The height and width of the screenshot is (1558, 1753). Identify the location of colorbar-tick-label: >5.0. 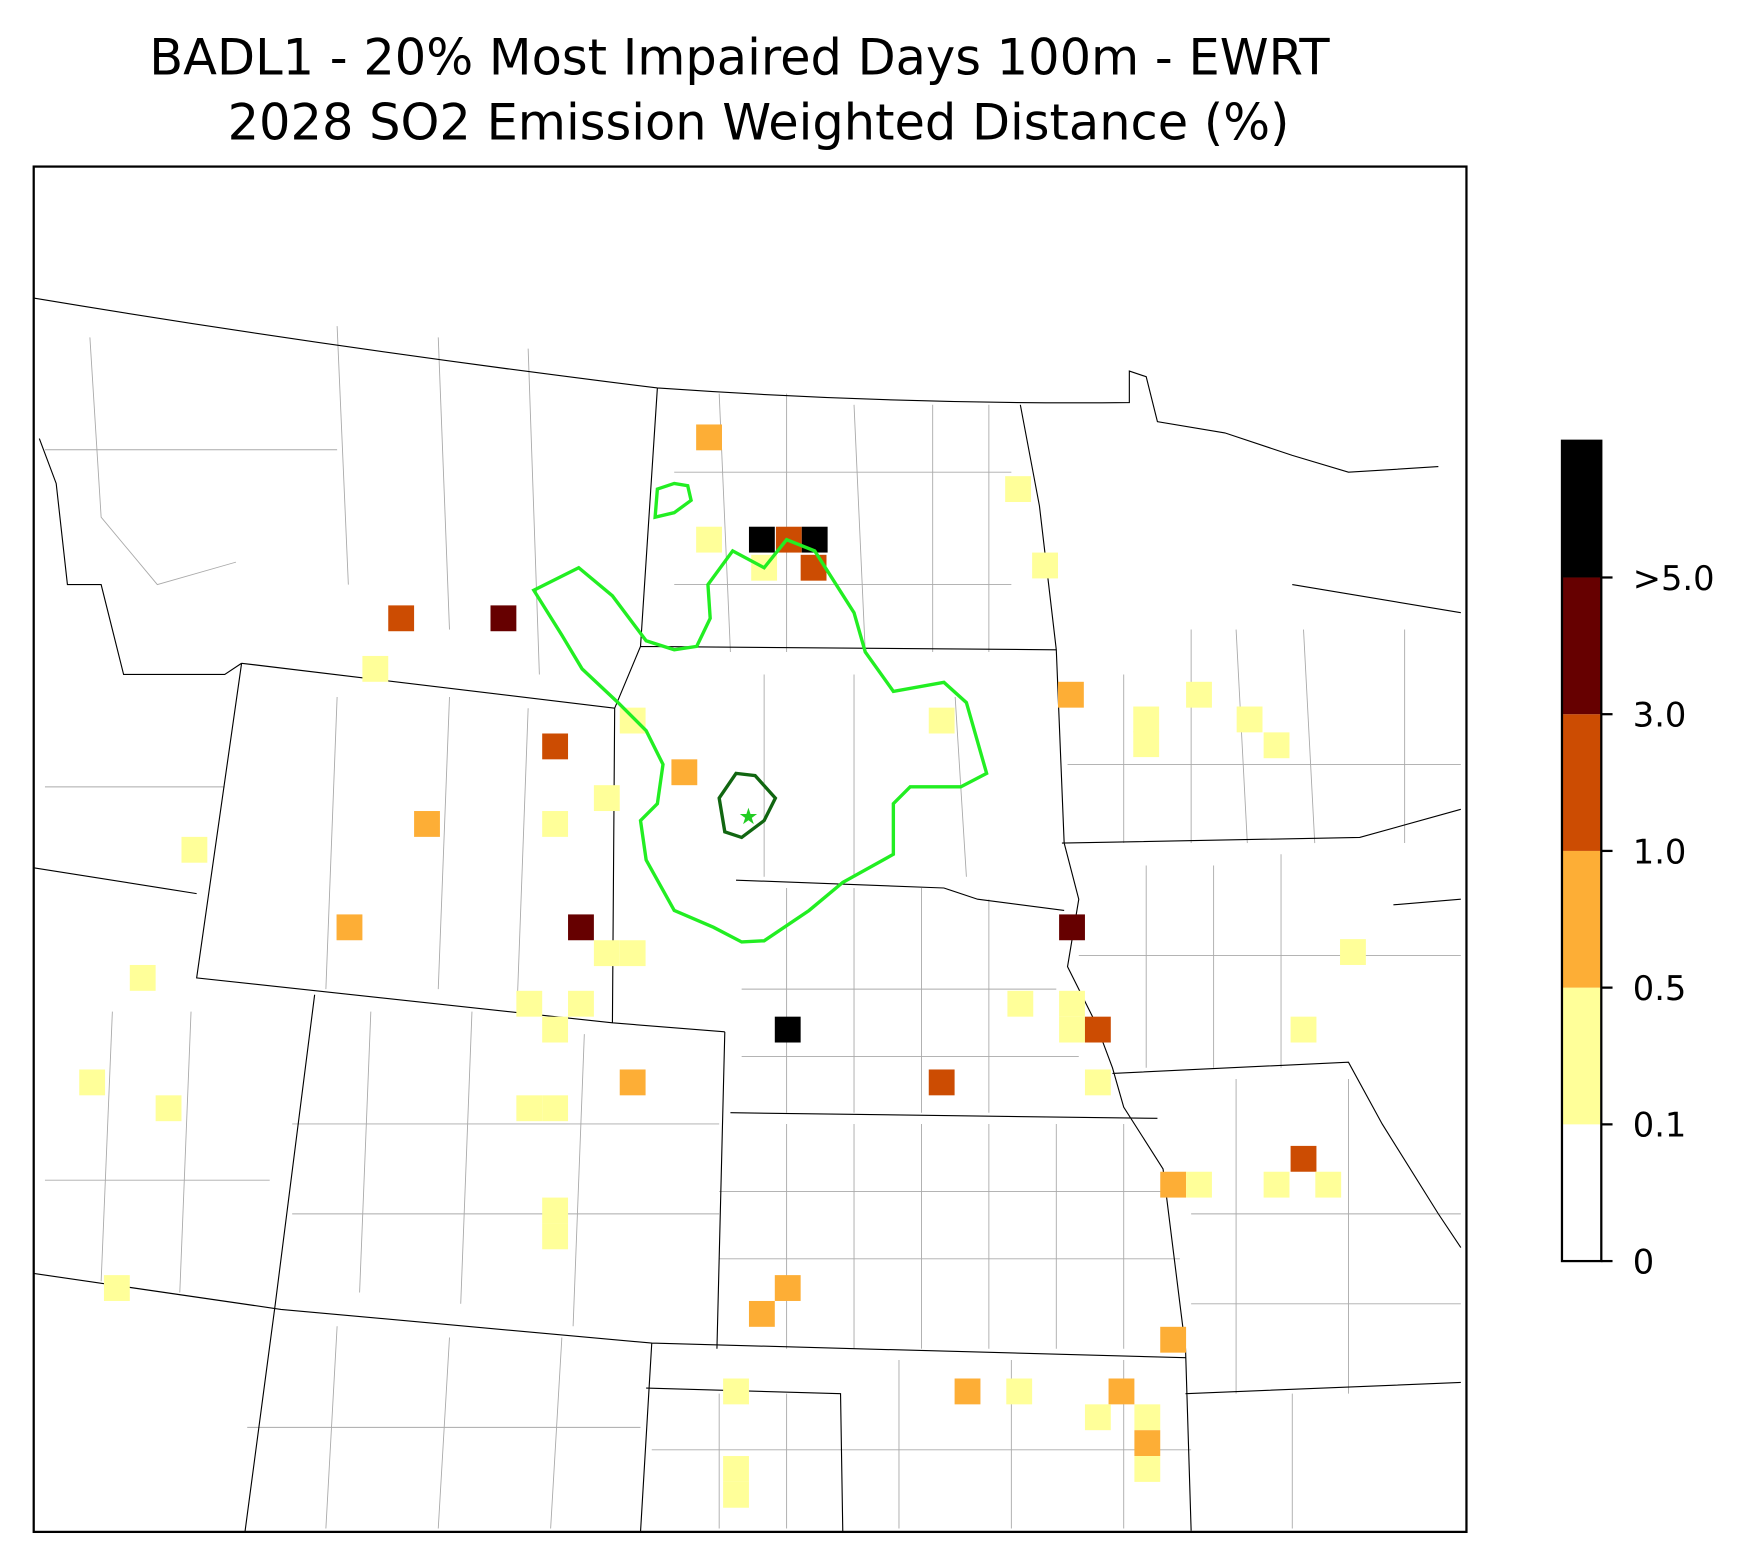
(1674, 578).